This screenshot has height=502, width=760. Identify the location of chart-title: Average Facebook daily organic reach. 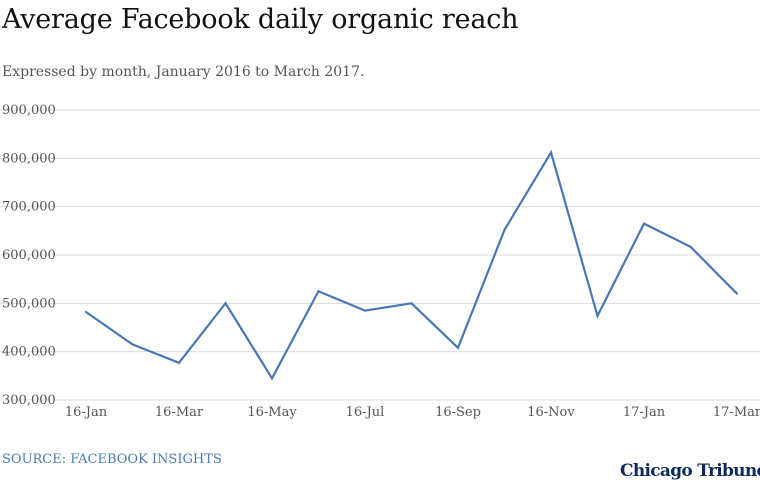
(260, 19).